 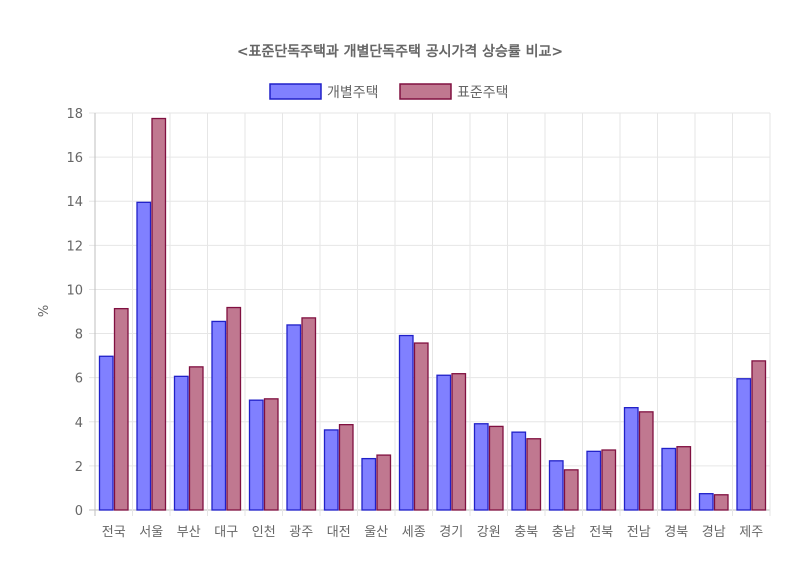 I want to click on x-tick-label: 전남, so click(x=639, y=532).